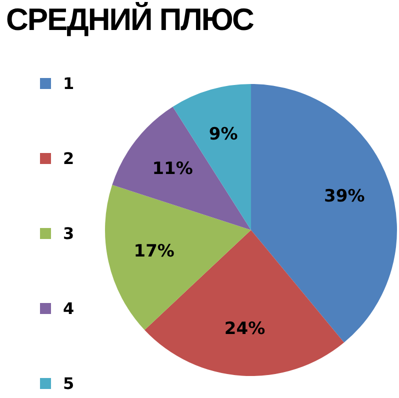 This screenshot has height=398, width=399. I want to click on legend-label: 4, so click(68, 308).